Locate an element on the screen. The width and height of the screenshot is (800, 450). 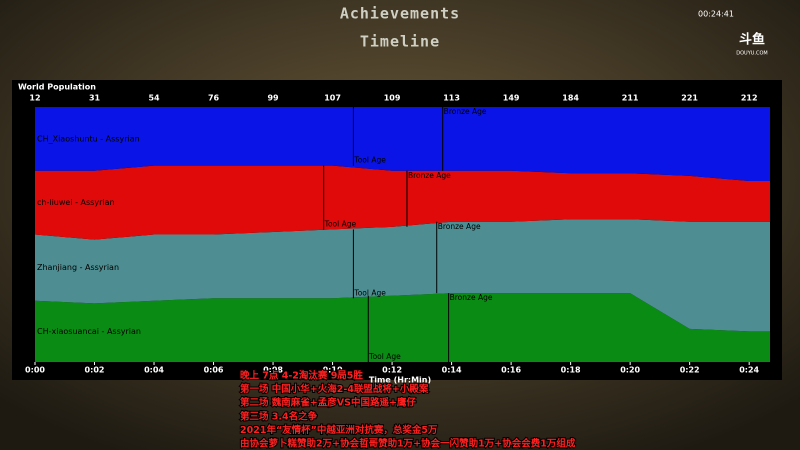
population-label: 211 is located at coordinates (630, 98).